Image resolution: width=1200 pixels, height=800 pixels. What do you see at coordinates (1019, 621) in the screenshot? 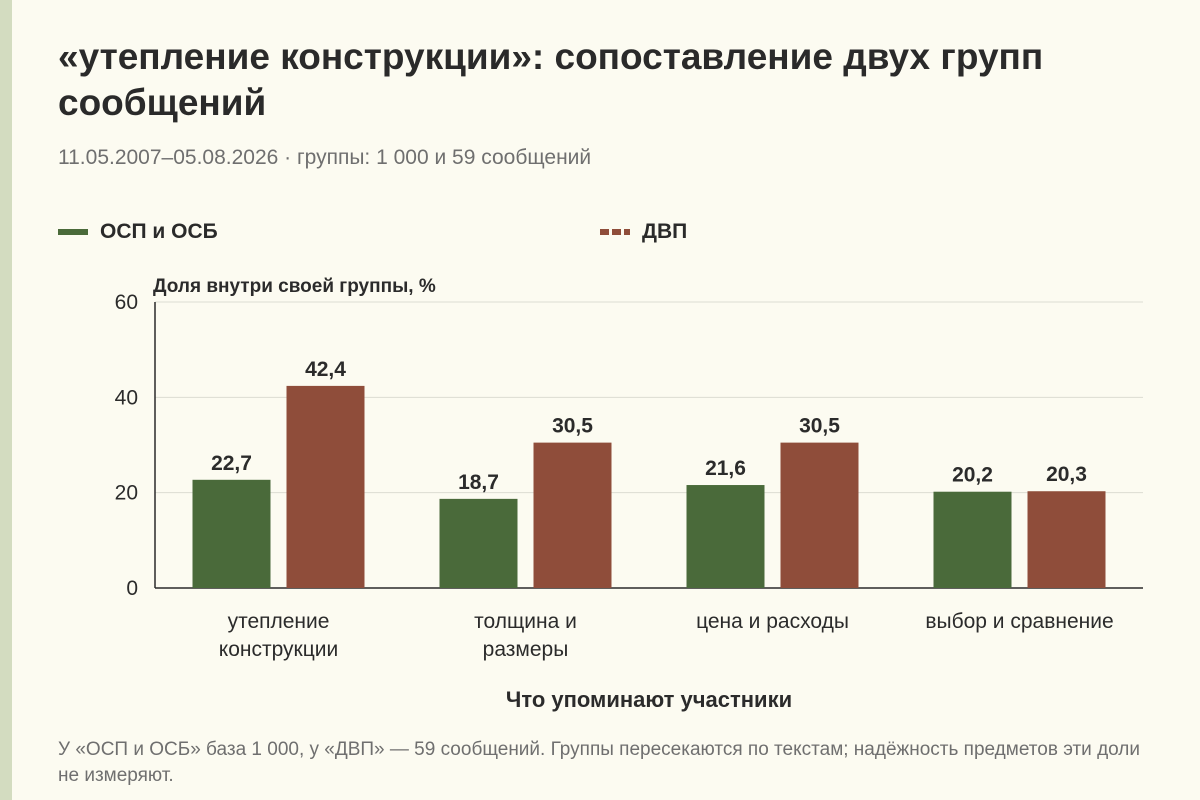
I see `x-tick-label: выбор и сравнение` at bounding box center [1019, 621].